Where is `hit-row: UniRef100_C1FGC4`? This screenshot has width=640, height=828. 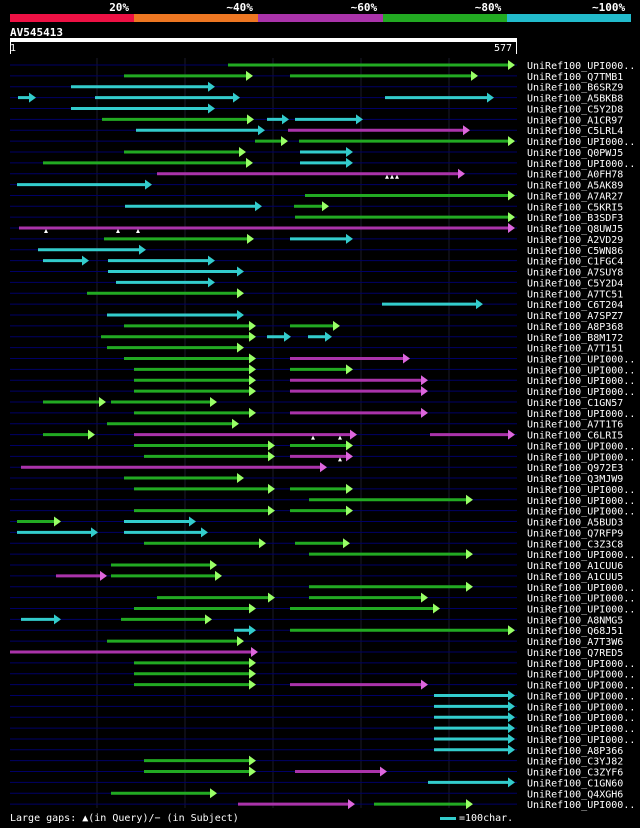 hit-row: UniRef100_C1FGC4 is located at coordinates (316, 261).